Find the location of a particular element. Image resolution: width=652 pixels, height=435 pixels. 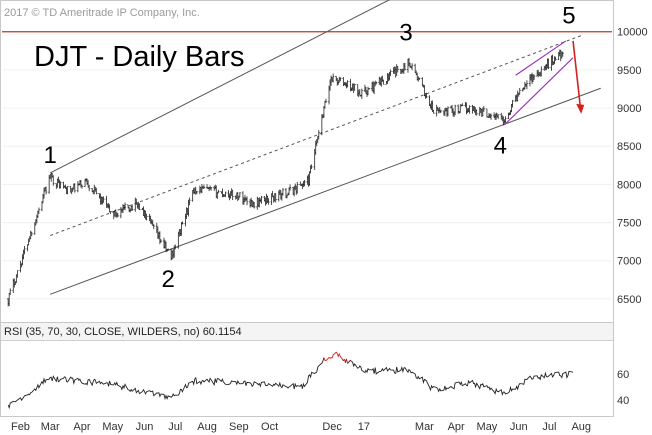

wave-label-1: 1 is located at coordinates (50, 155).